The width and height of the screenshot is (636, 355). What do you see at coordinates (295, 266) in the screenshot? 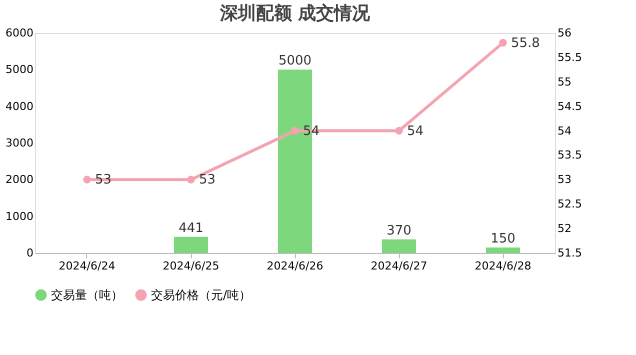
I see `x-tick-label: 2024/6/26` at bounding box center [295, 266].